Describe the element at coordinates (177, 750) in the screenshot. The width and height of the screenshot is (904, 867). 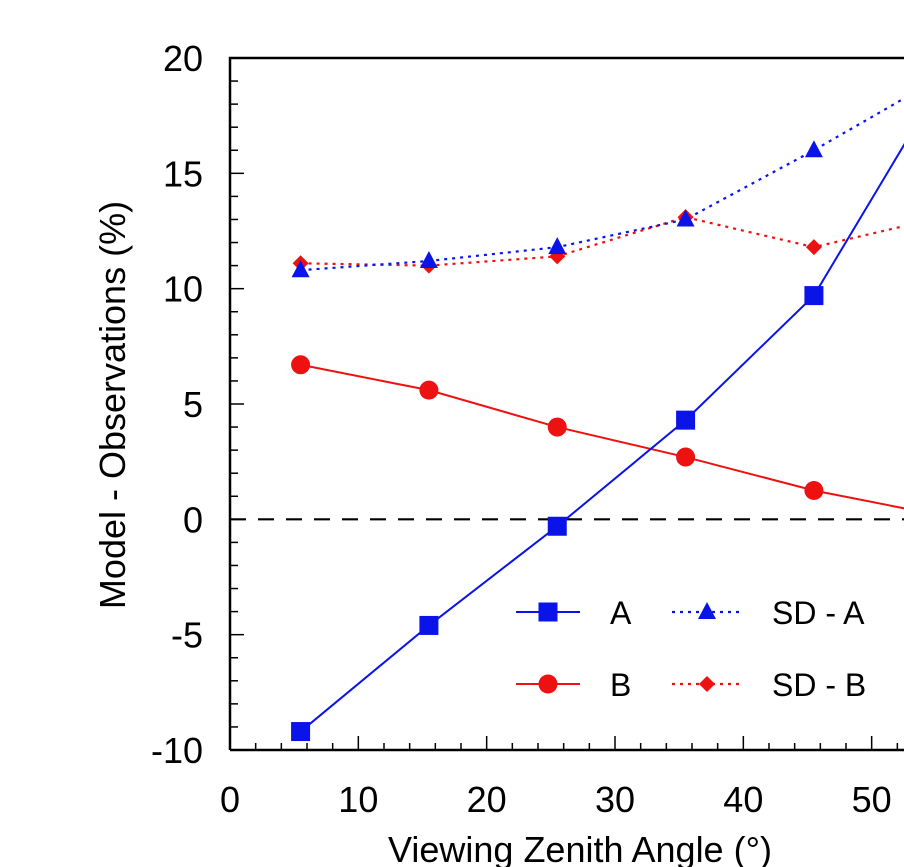
I see `y-tick-label: -10` at that location.